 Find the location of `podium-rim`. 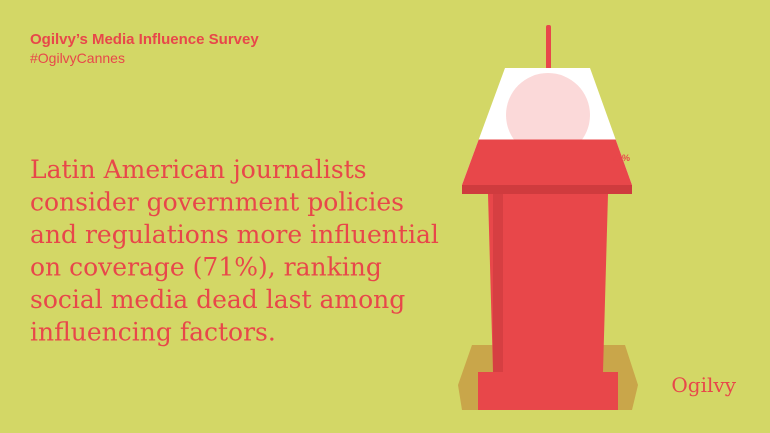

podium-rim is located at coordinates (547, 189).